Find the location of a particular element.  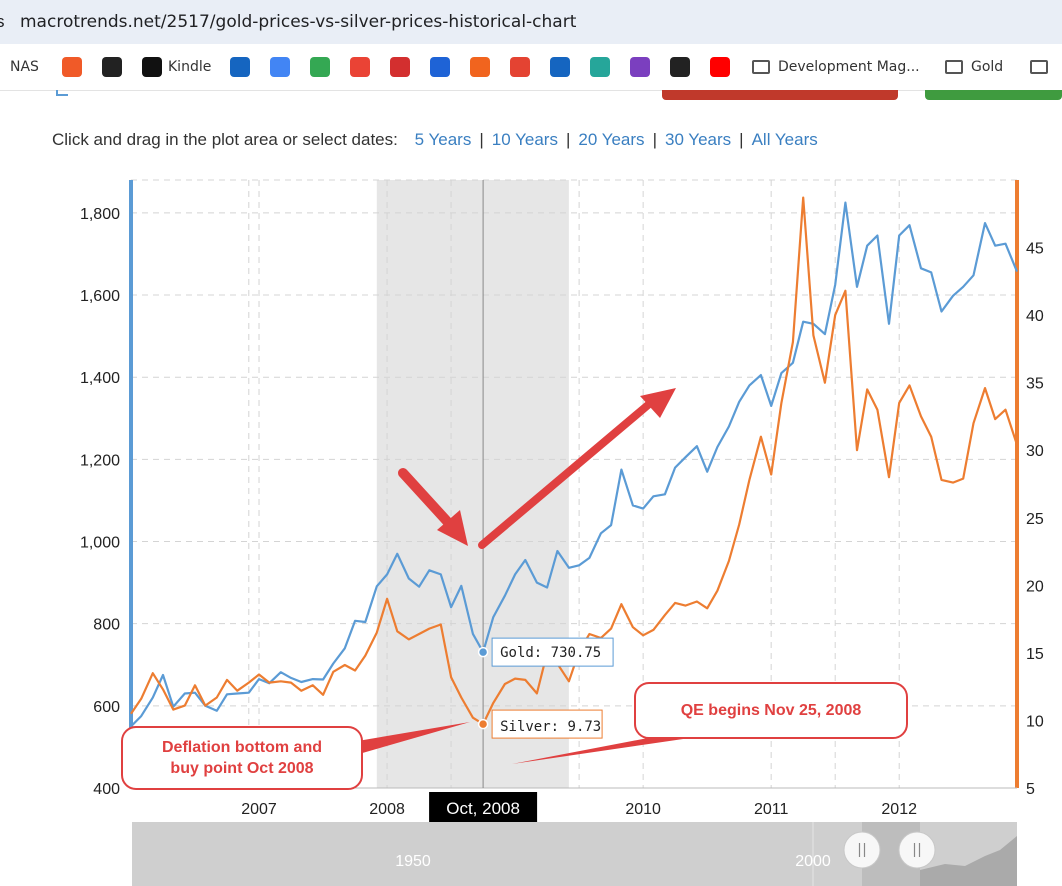

kindle-icon is located at coordinates (152, 67).